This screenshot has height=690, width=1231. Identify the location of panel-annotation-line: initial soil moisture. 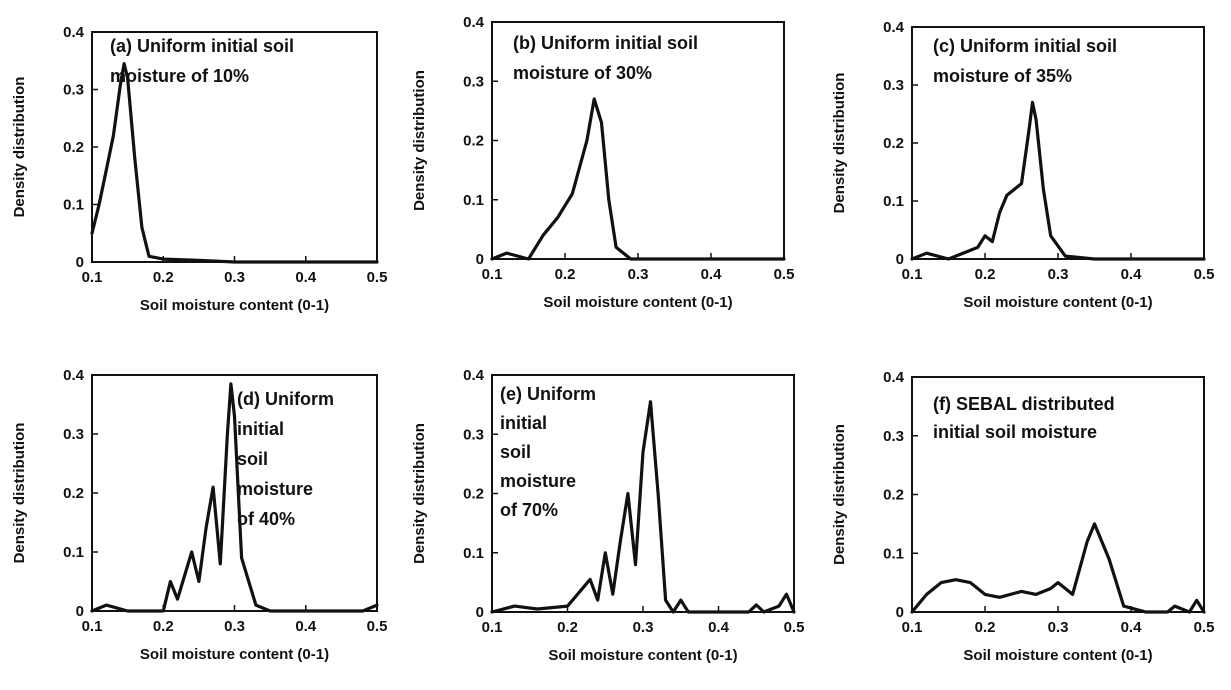
(1015, 432).